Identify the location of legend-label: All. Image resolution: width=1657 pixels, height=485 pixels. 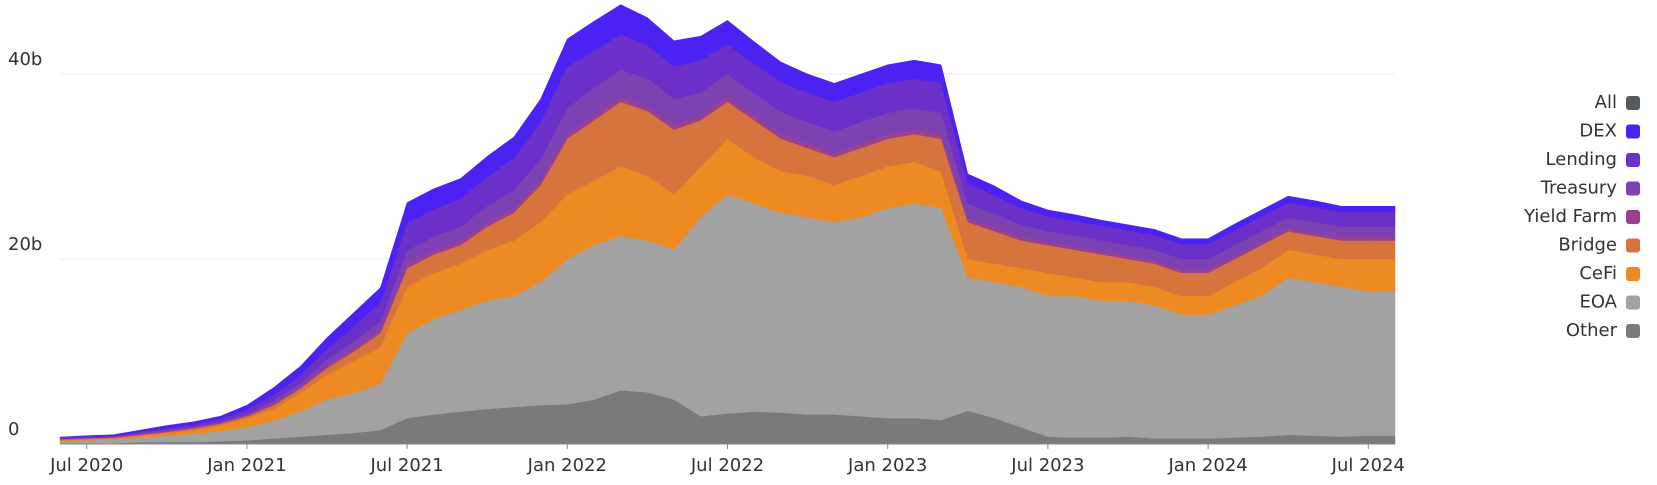
(1606, 102).